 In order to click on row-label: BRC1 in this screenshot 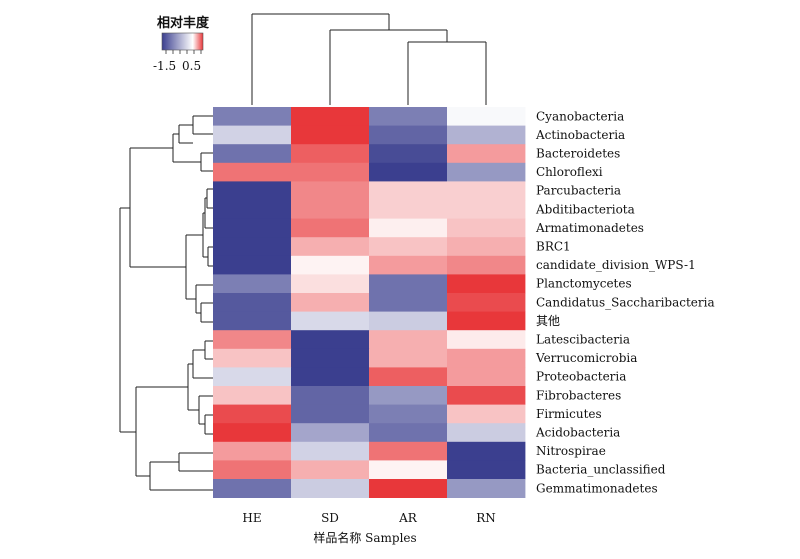, I will do `click(553, 247)`.